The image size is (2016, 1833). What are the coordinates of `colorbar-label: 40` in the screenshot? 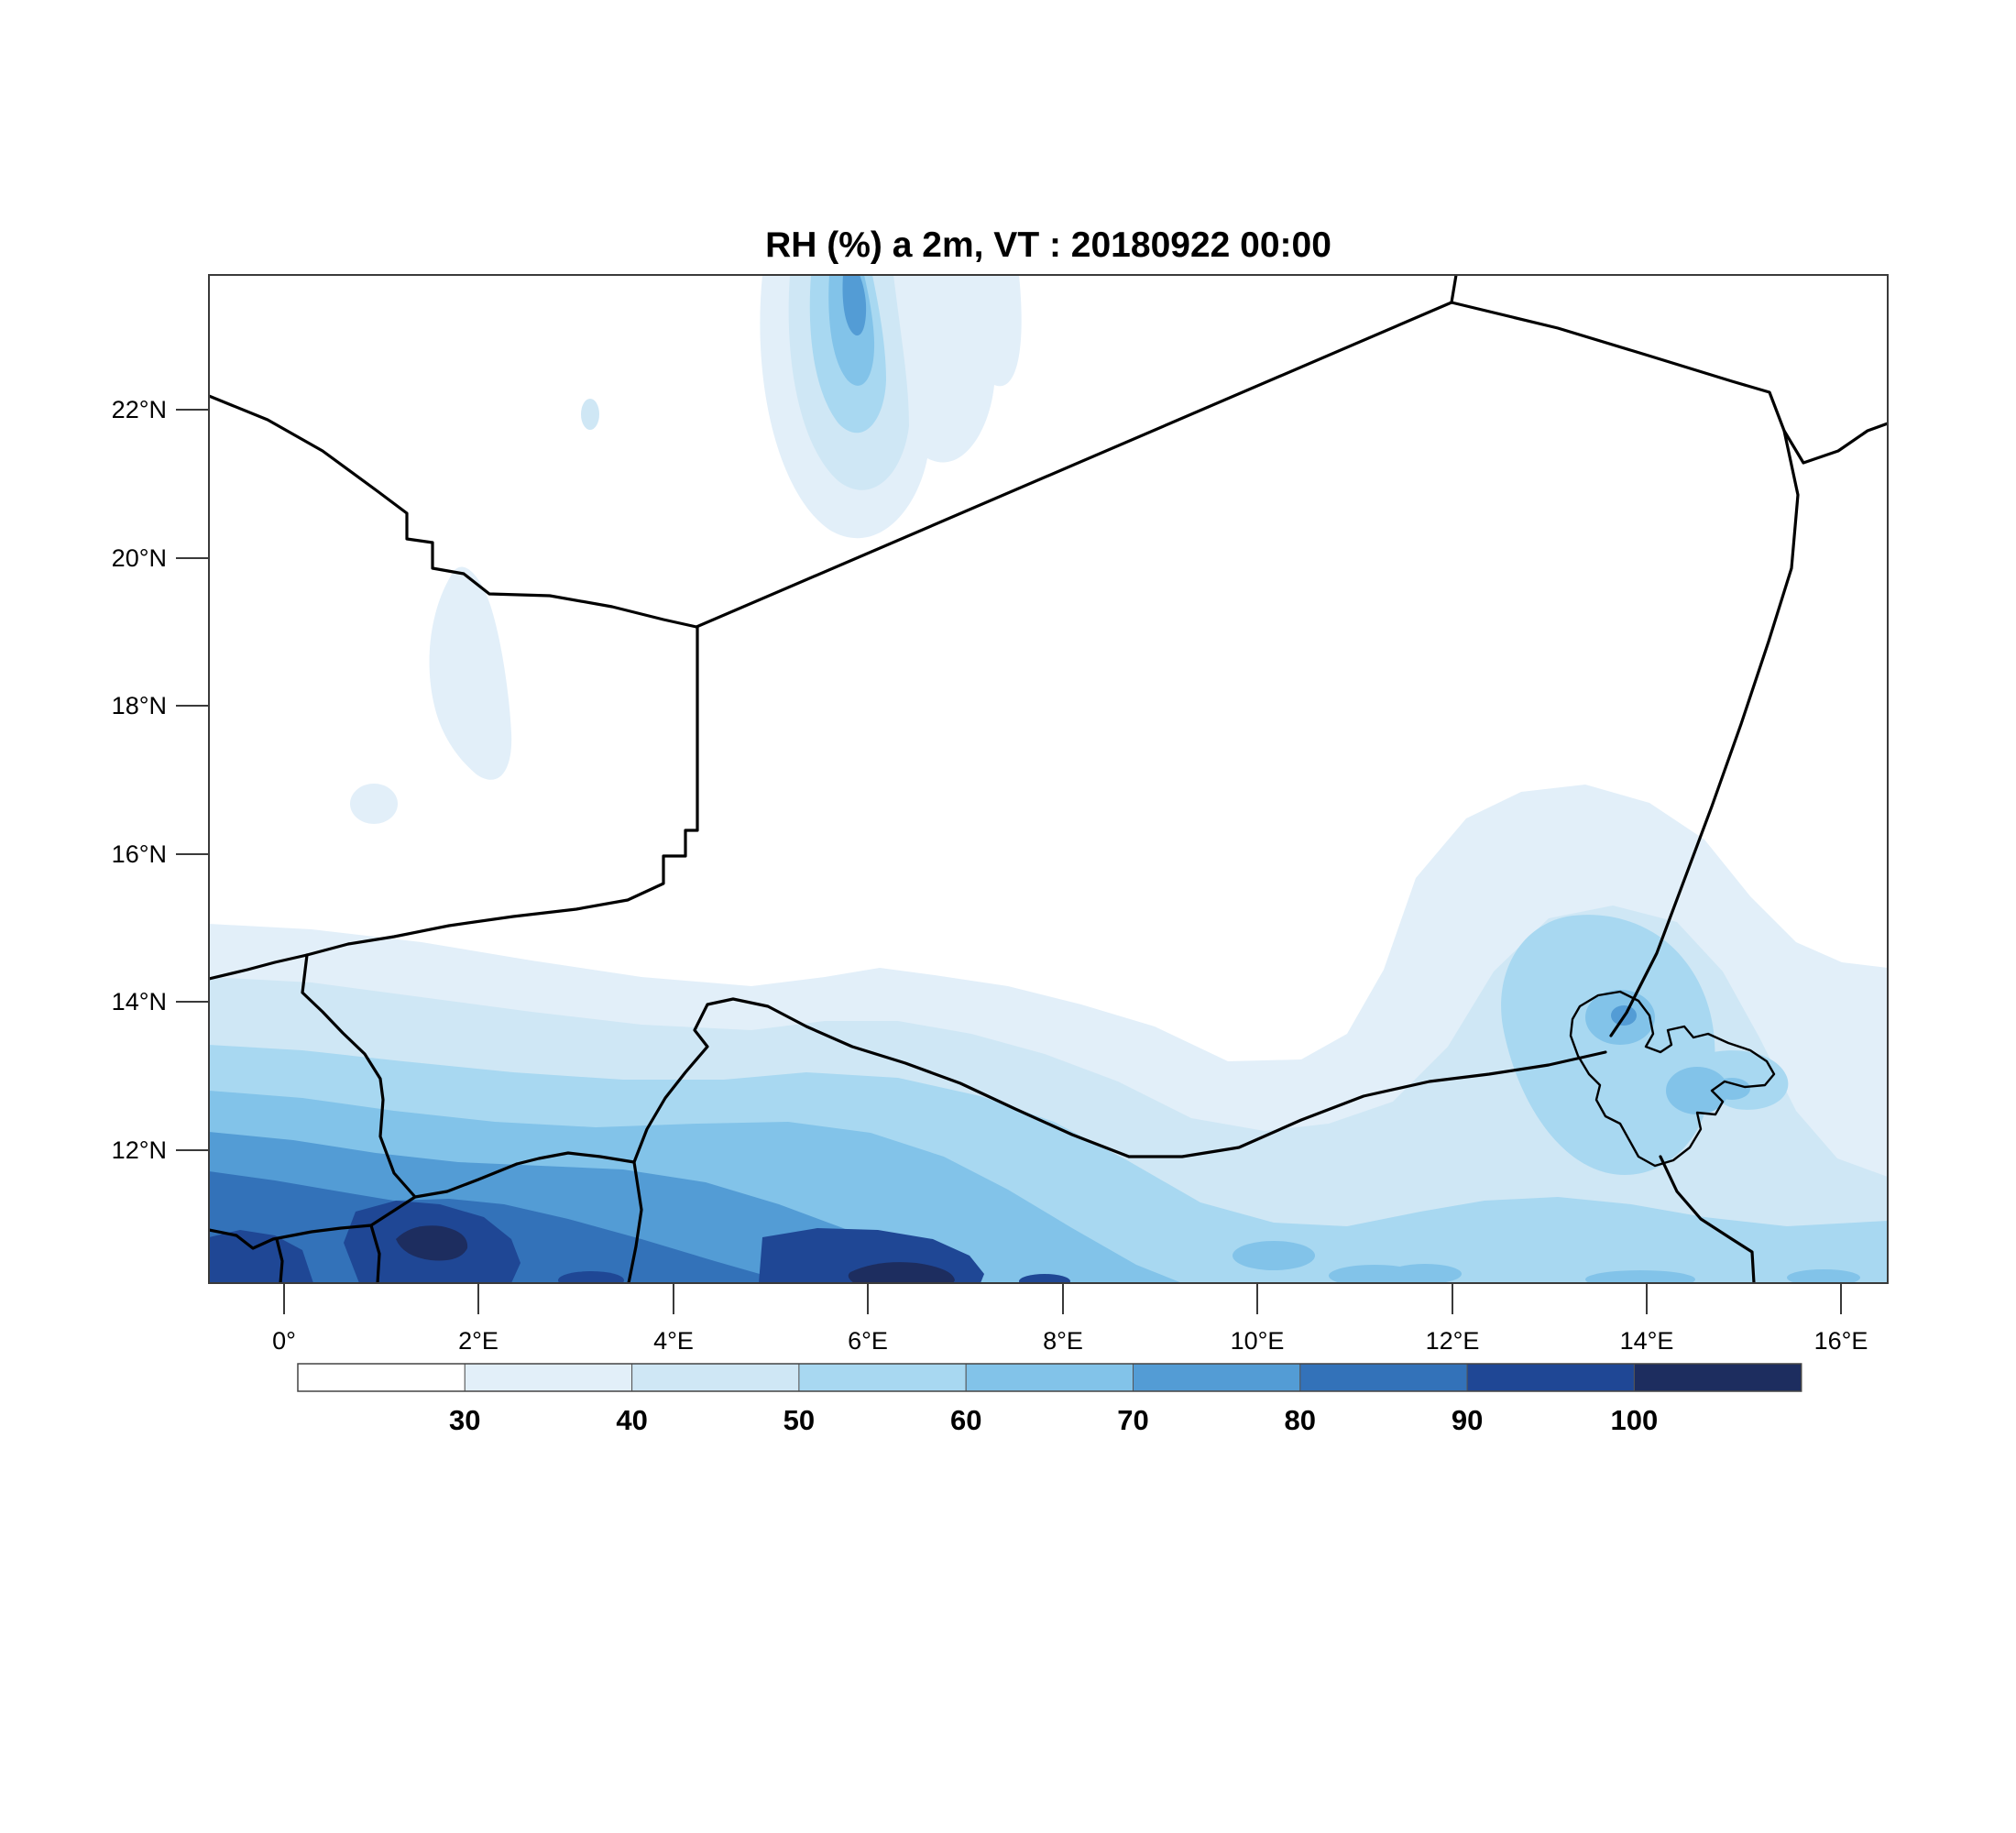 It's located at (631, 1420).